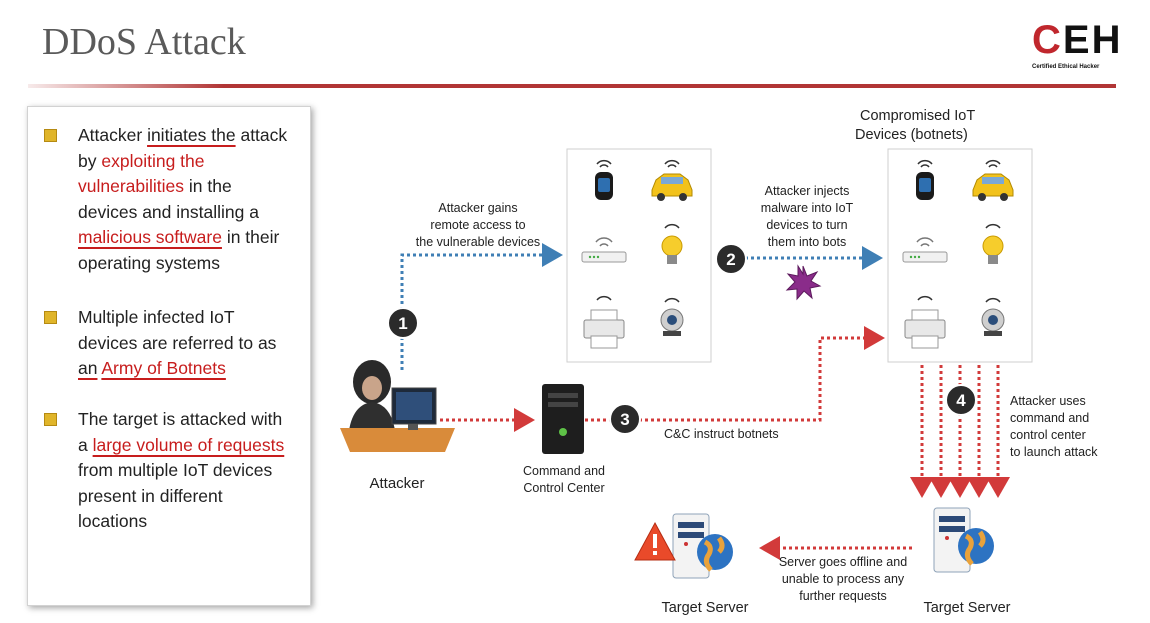 The image size is (1150, 623). I want to click on path-cnc-to-botnets, so click(735, 374).